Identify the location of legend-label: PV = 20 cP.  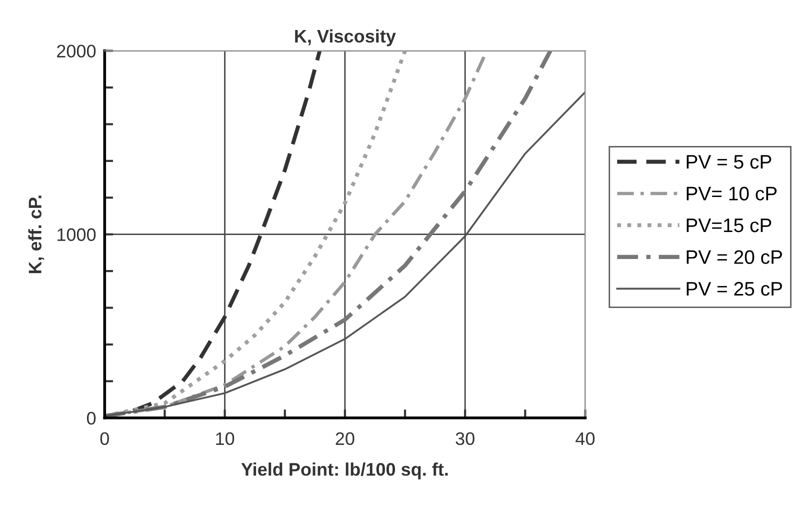
(734, 257).